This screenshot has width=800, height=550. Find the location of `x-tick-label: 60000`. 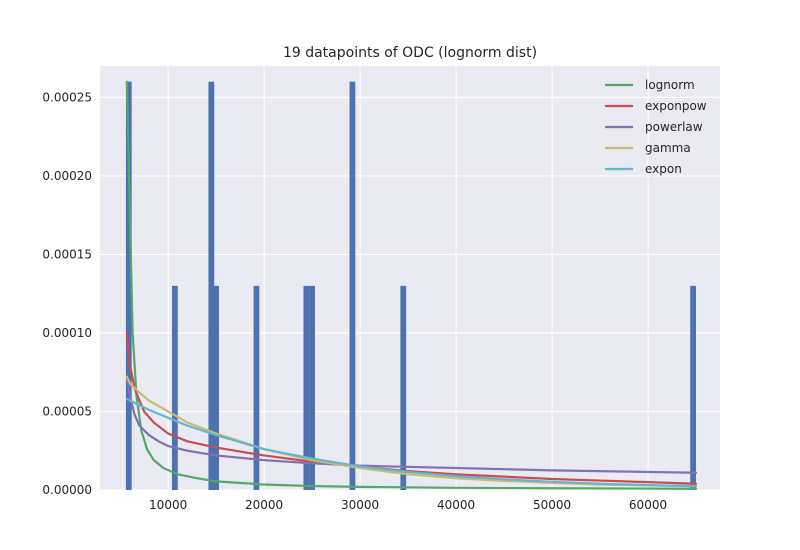

x-tick-label: 60000 is located at coordinates (648, 505).